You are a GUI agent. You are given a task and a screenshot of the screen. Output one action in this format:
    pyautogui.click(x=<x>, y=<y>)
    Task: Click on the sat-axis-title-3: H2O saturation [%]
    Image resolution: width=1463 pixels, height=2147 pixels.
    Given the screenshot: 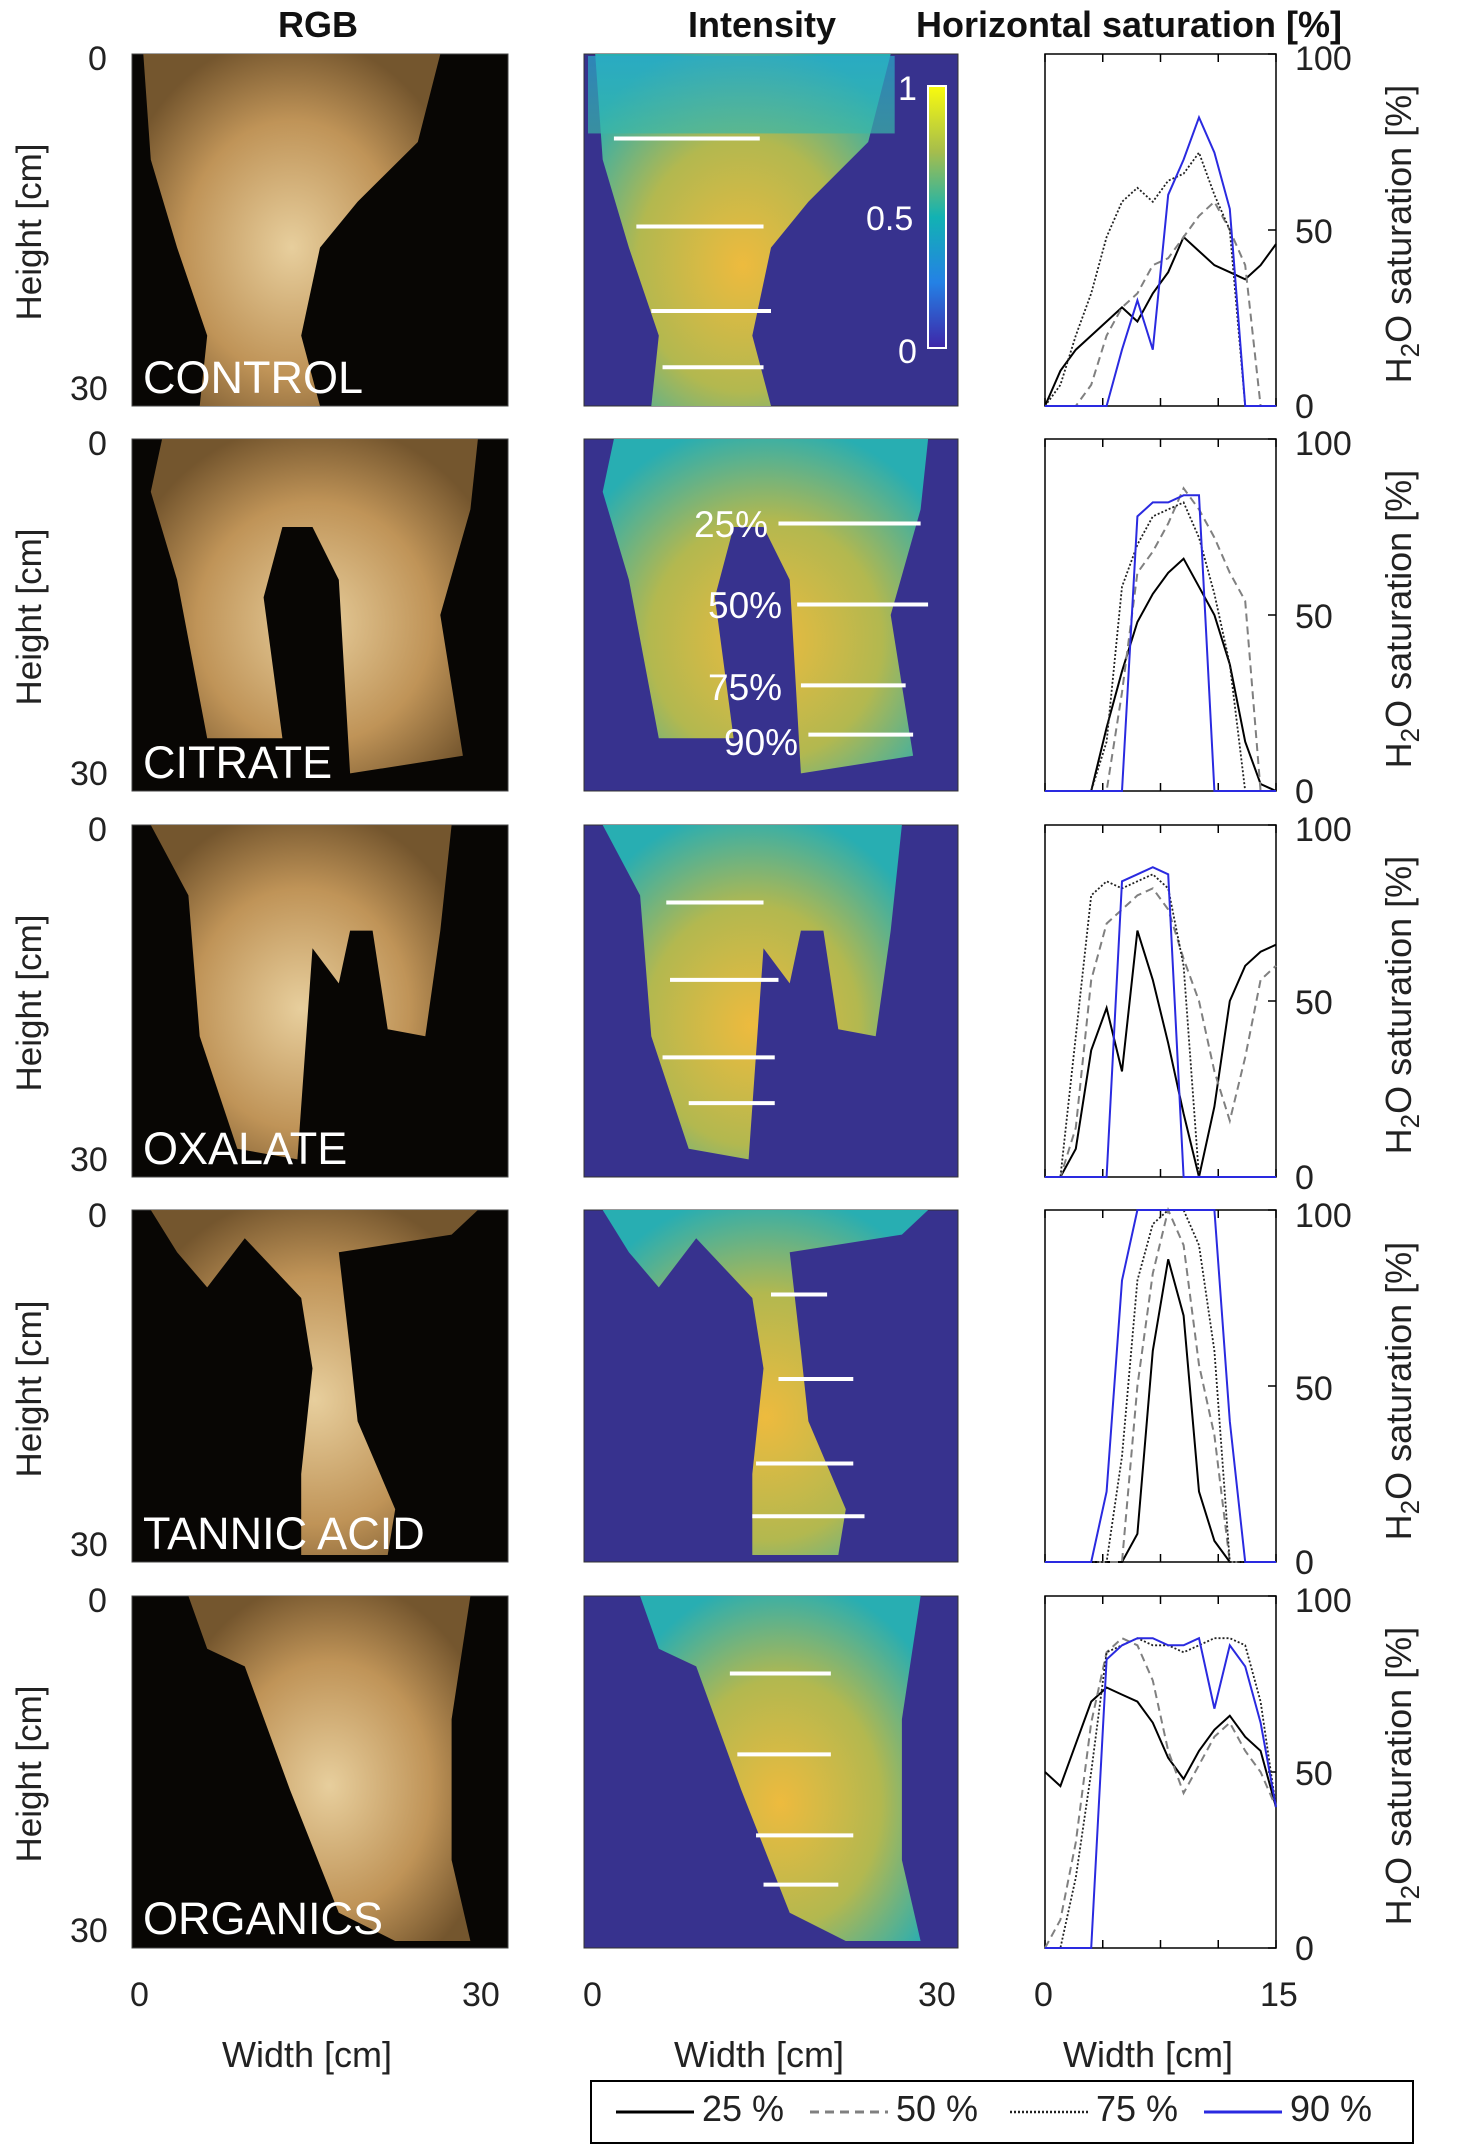 What is the action you would take?
    pyautogui.click(x=1401, y=1005)
    